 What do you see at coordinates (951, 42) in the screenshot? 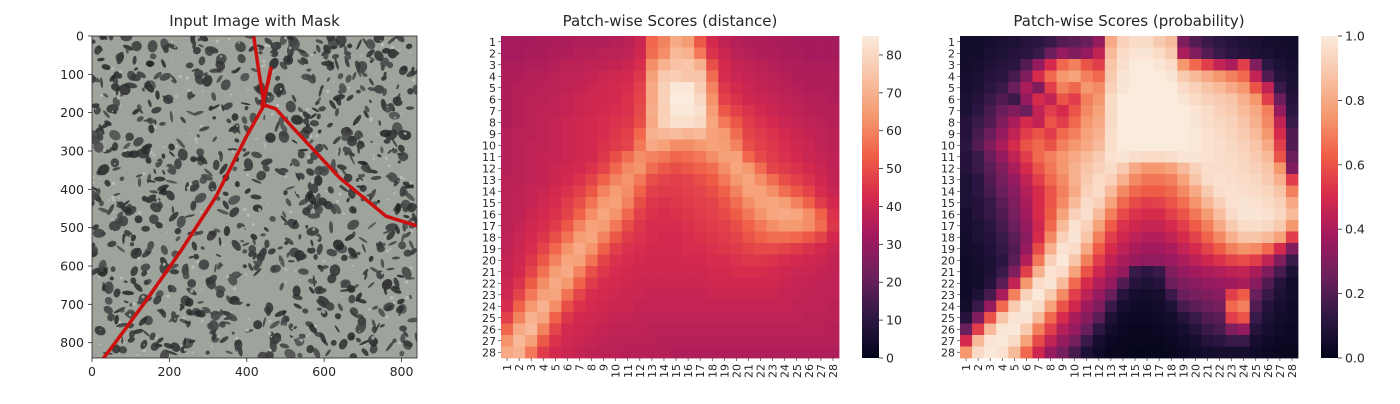
I see `y-tick-label: 1` at bounding box center [951, 42].